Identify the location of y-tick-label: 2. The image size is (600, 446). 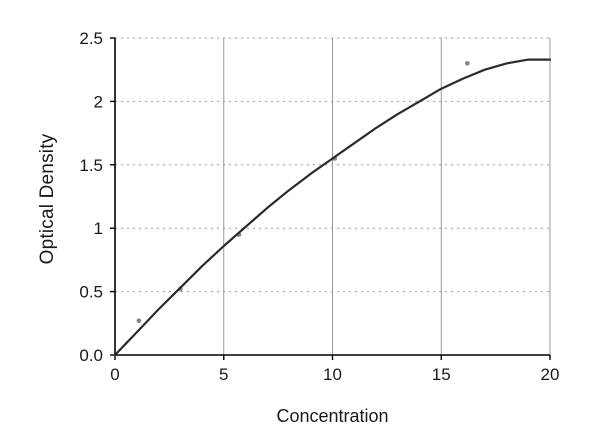
(98, 101).